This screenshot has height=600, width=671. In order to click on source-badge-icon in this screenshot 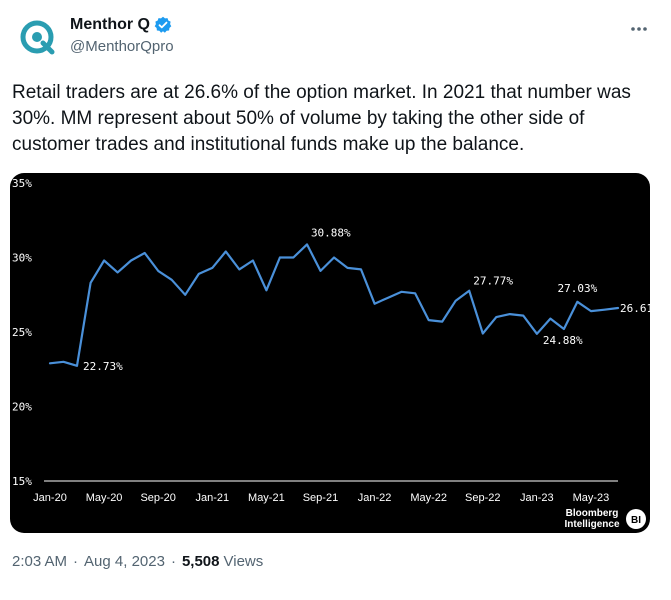, I will do `click(636, 519)`.